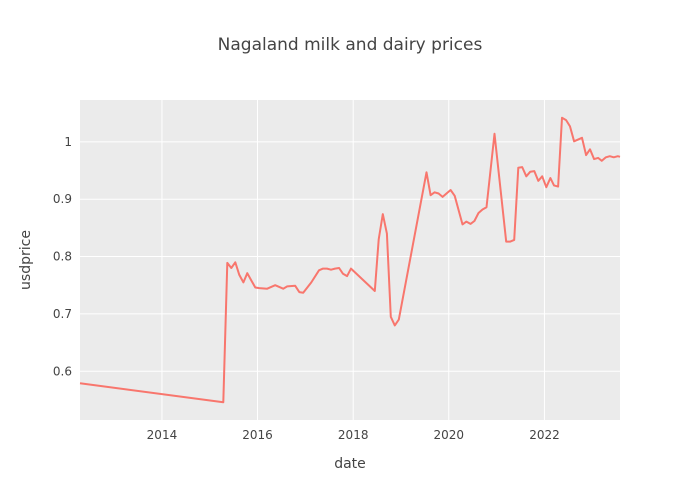  I want to click on y-tick-label: 0.7, so click(62, 314).